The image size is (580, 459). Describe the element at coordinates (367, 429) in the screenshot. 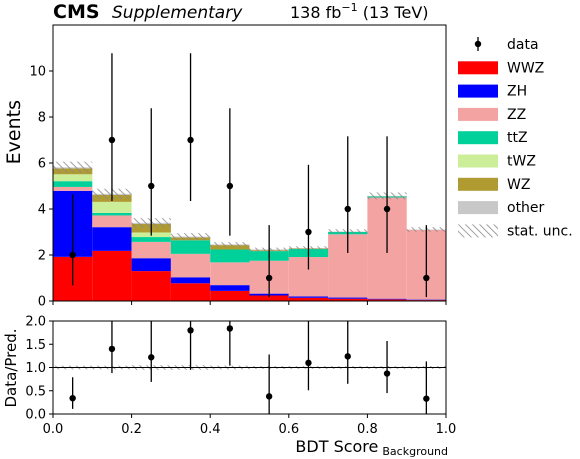

I see `x-tick-label-4: 0.8` at that location.